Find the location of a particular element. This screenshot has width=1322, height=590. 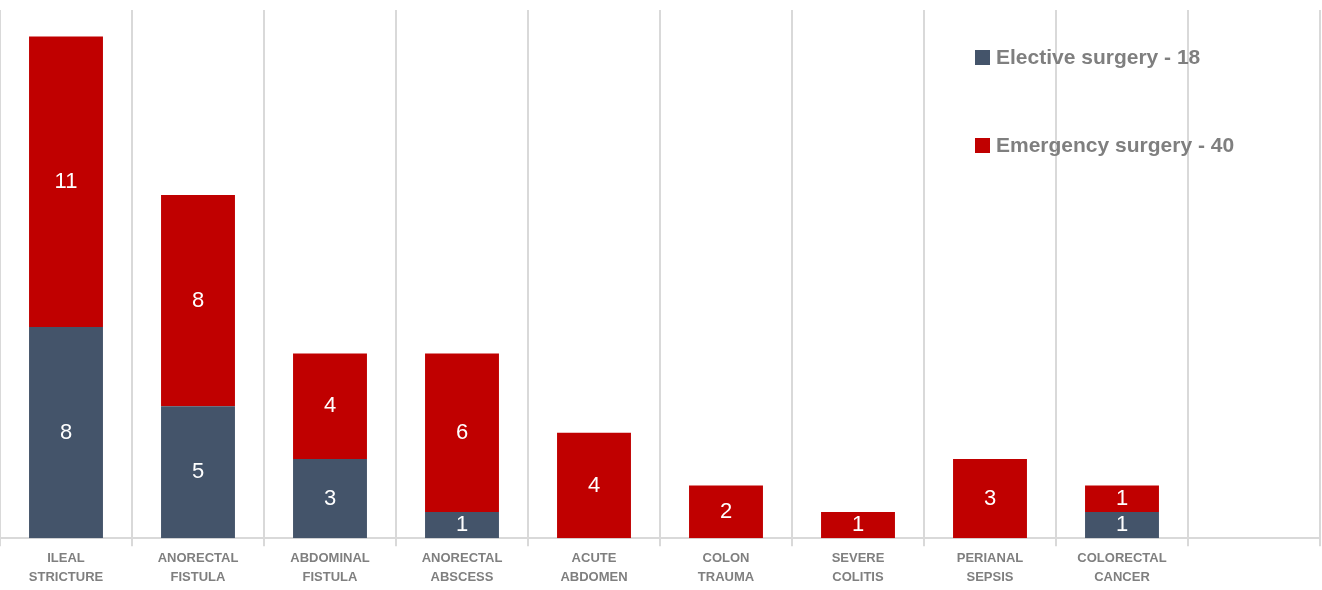

x-tick-label: ANORECTAL FISTULA is located at coordinates (198, 567).